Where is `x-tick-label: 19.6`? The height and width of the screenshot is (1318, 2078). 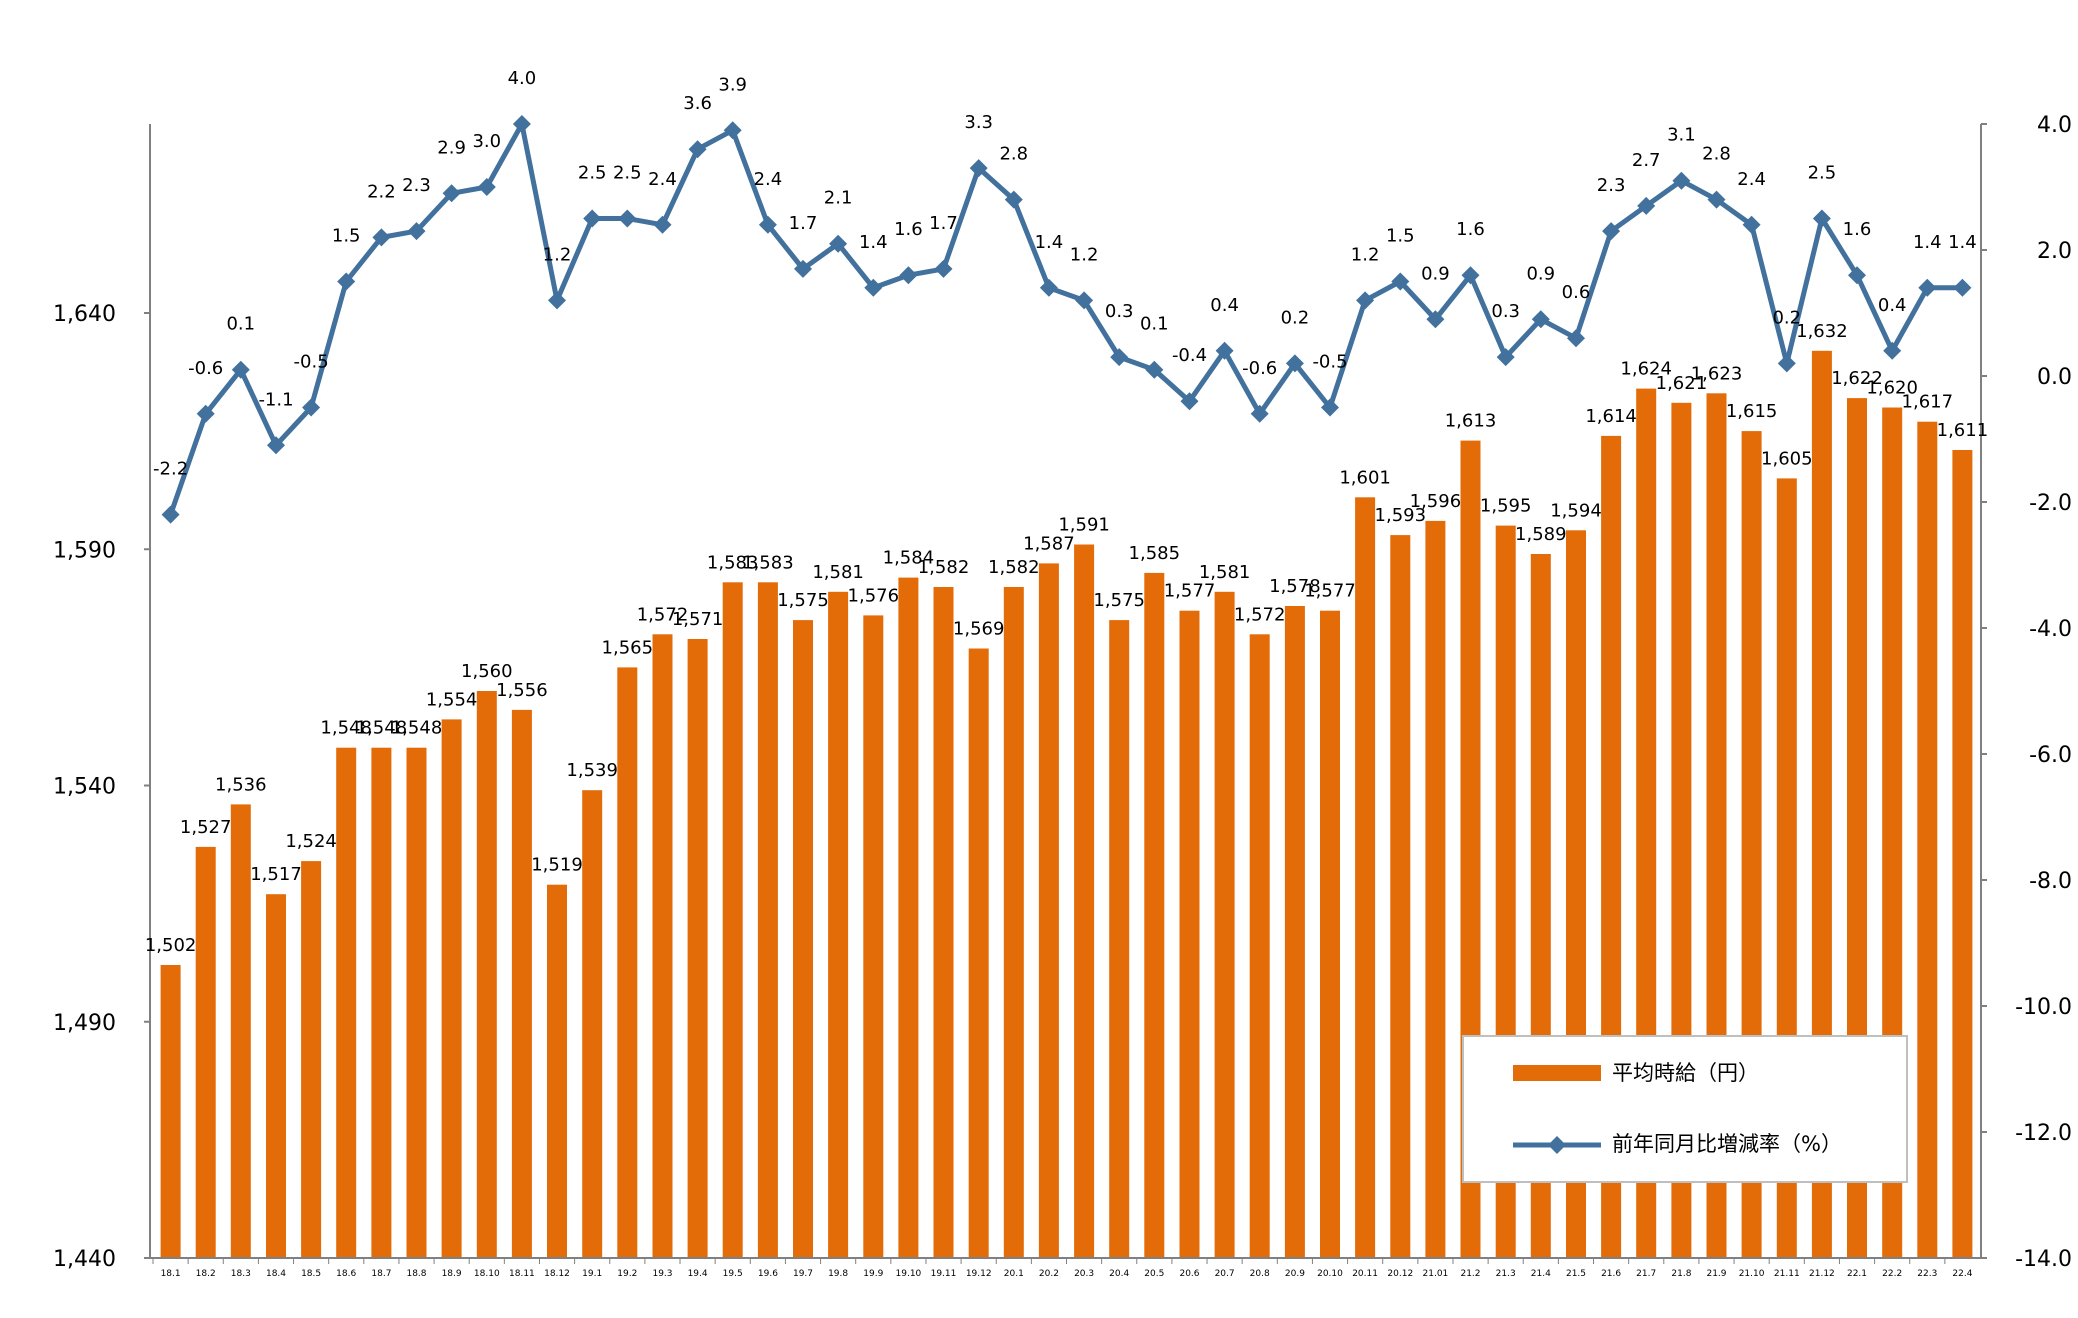
x-tick-label: 19.6 is located at coordinates (768, 1274).